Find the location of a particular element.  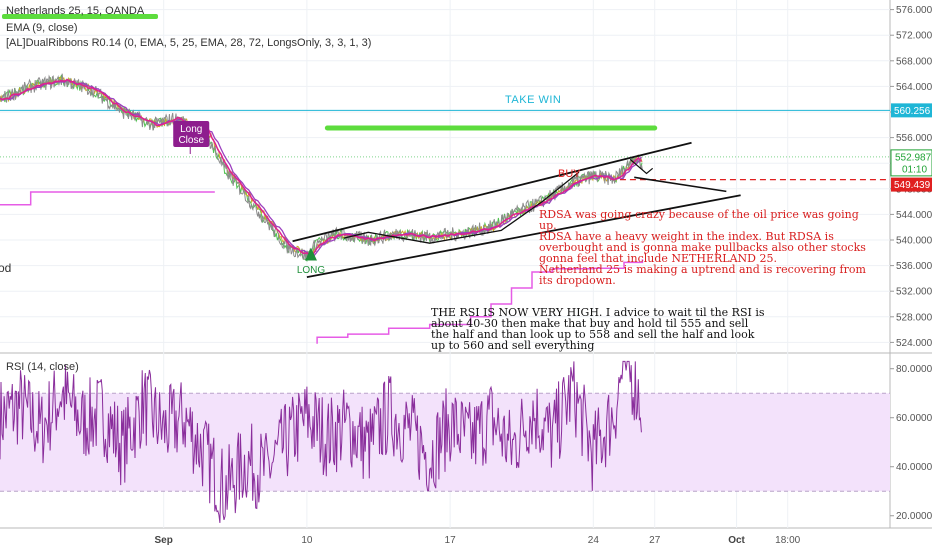

price-tick-label-5: 556.0000 is located at coordinates (914, 138).